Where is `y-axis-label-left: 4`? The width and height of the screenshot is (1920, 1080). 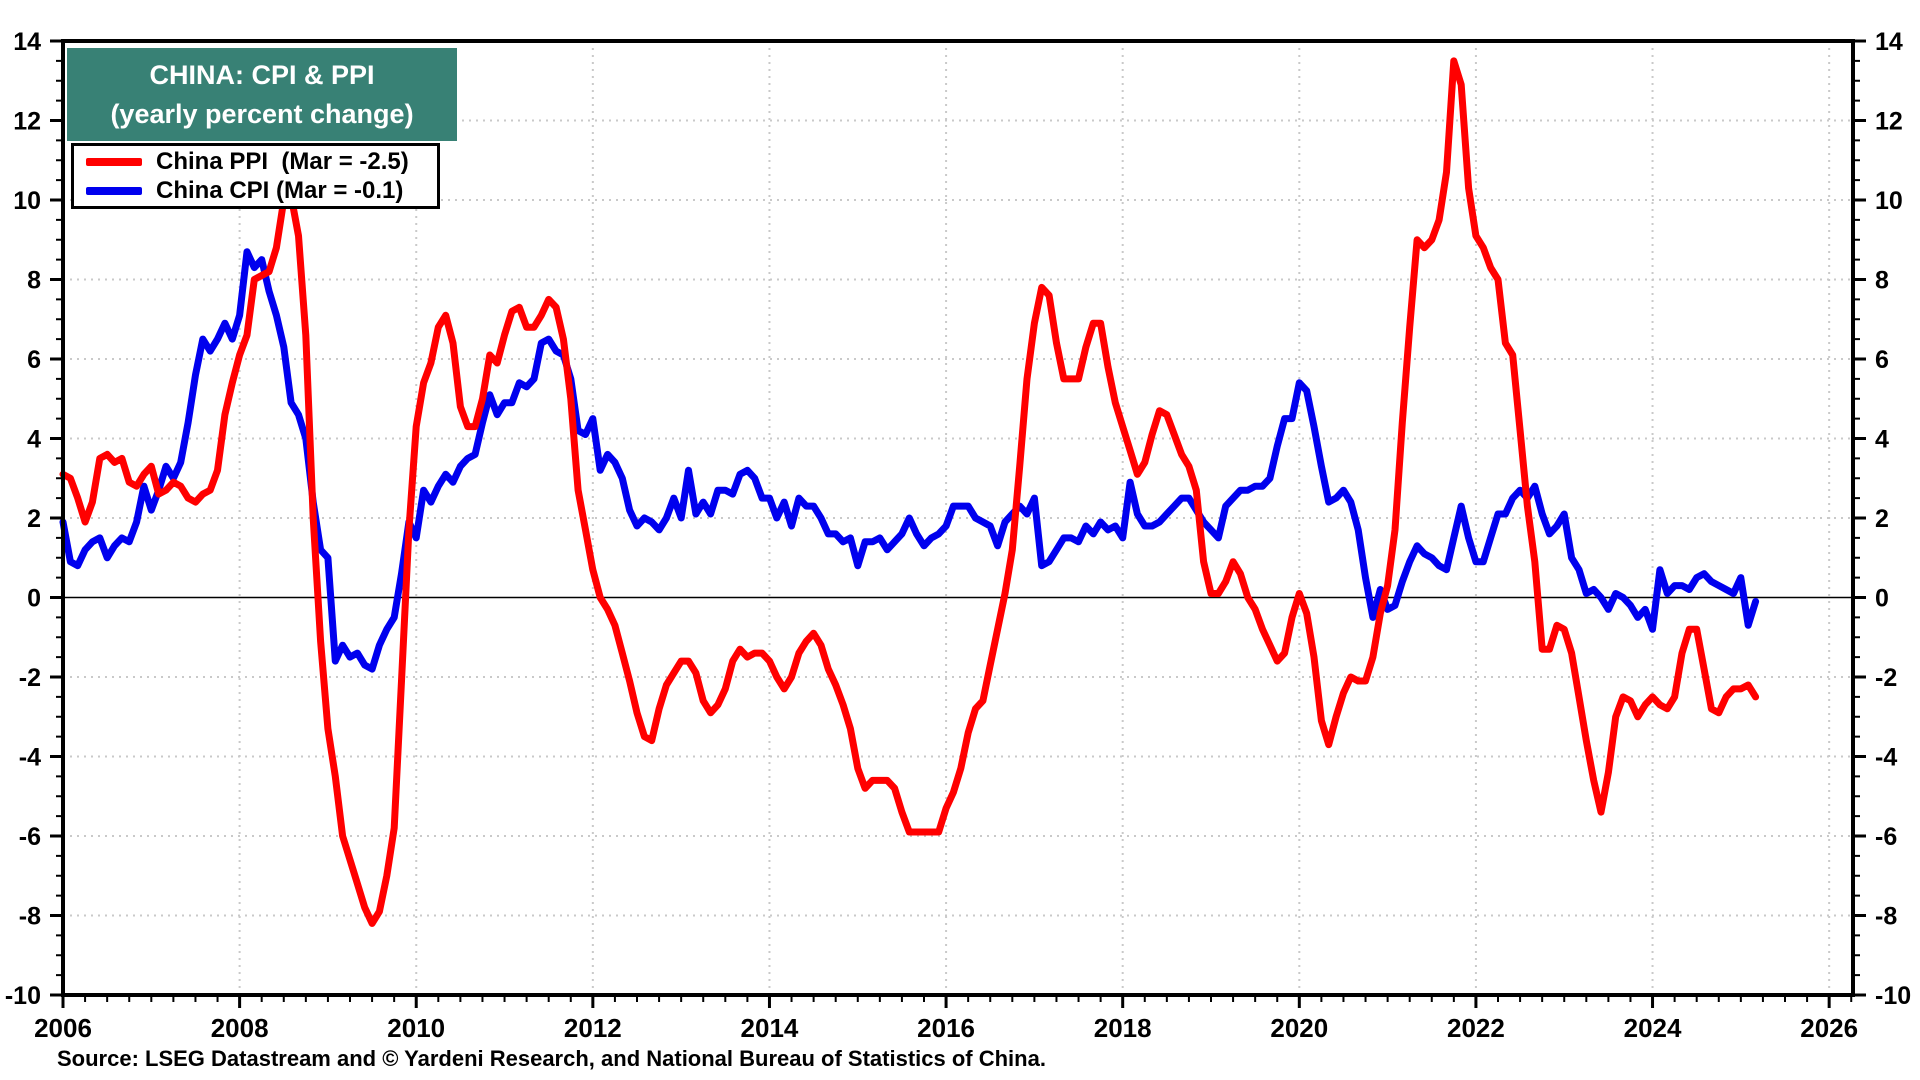
y-axis-label-left: 4 is located at coordinates (34, 440).